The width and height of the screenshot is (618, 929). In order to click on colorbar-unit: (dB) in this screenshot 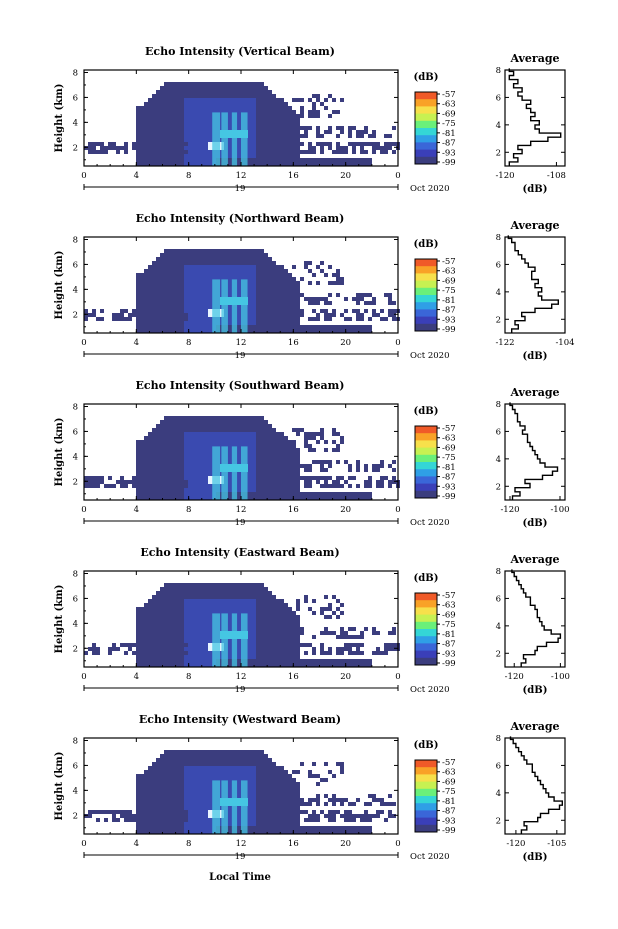, I will do `click(426, 578)`.